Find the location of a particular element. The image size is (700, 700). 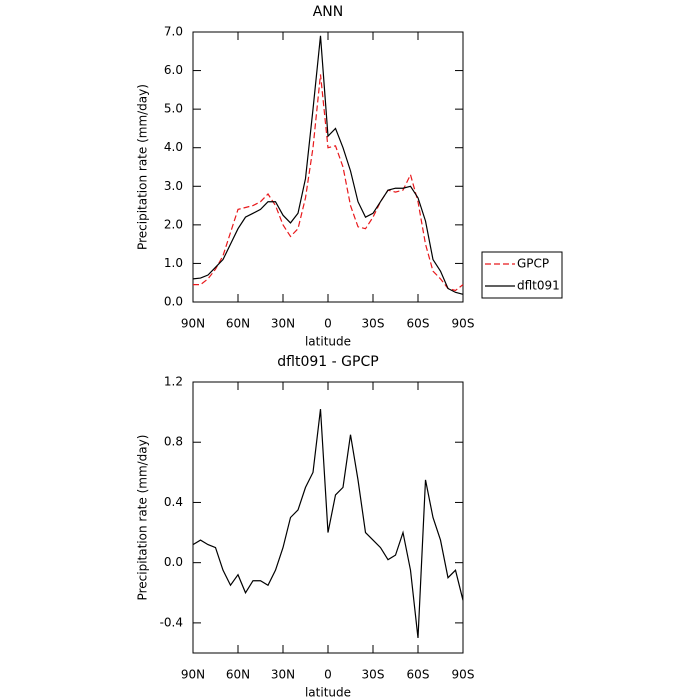

chart-title: ANN is located at coordinates (328, 12).